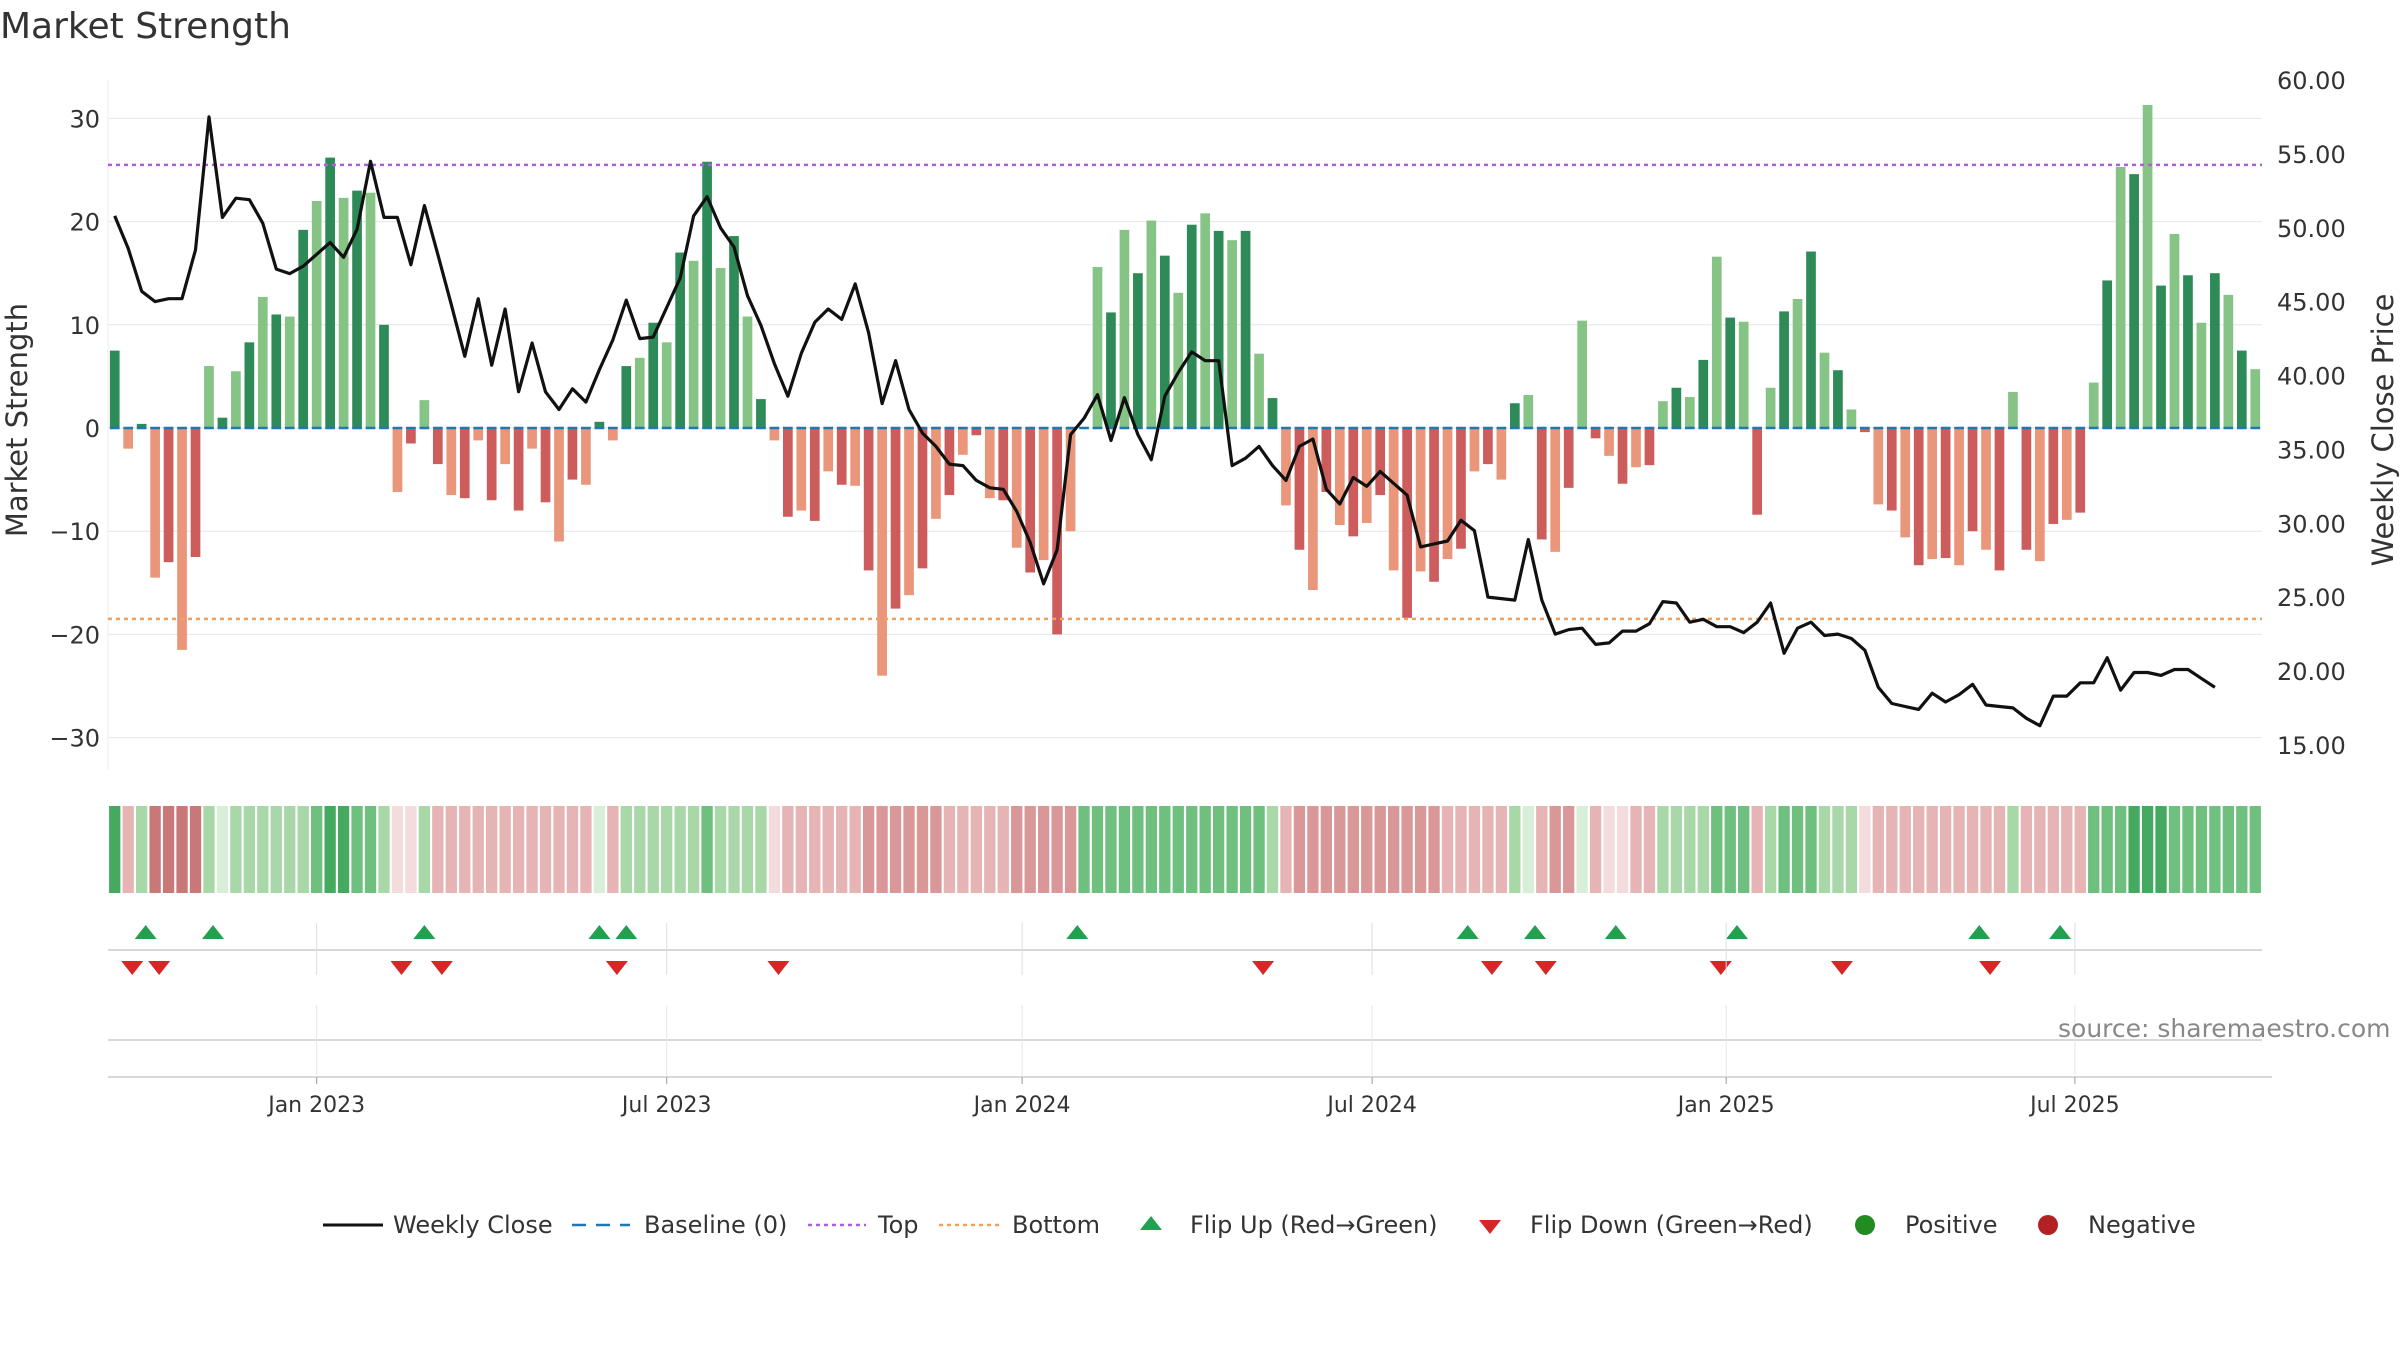  What do you see at coordinates (2142, 1225) in the screenshot?
I see `legend-label-negative: Negative` at bounding box center [2142, 1225].